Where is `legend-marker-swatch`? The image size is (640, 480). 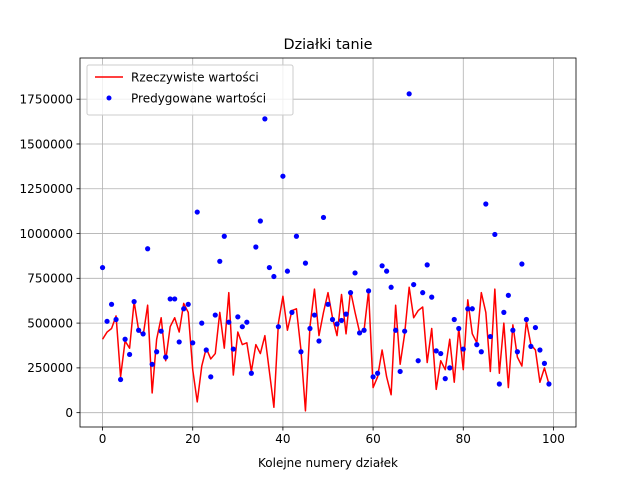 legend-marker-swatch is located at coordinates (109, 98).